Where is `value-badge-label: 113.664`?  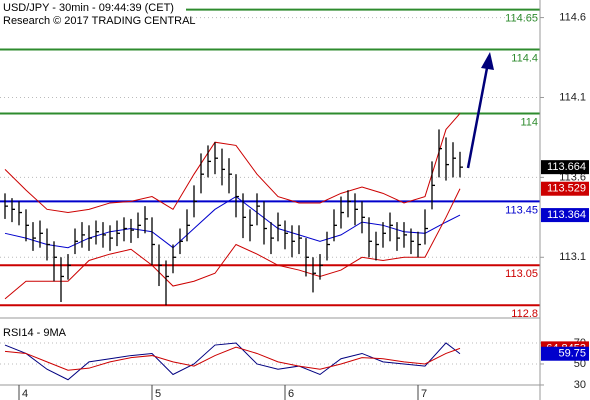 value-badge-label: 113.664 is located at coordinates (566, 167).